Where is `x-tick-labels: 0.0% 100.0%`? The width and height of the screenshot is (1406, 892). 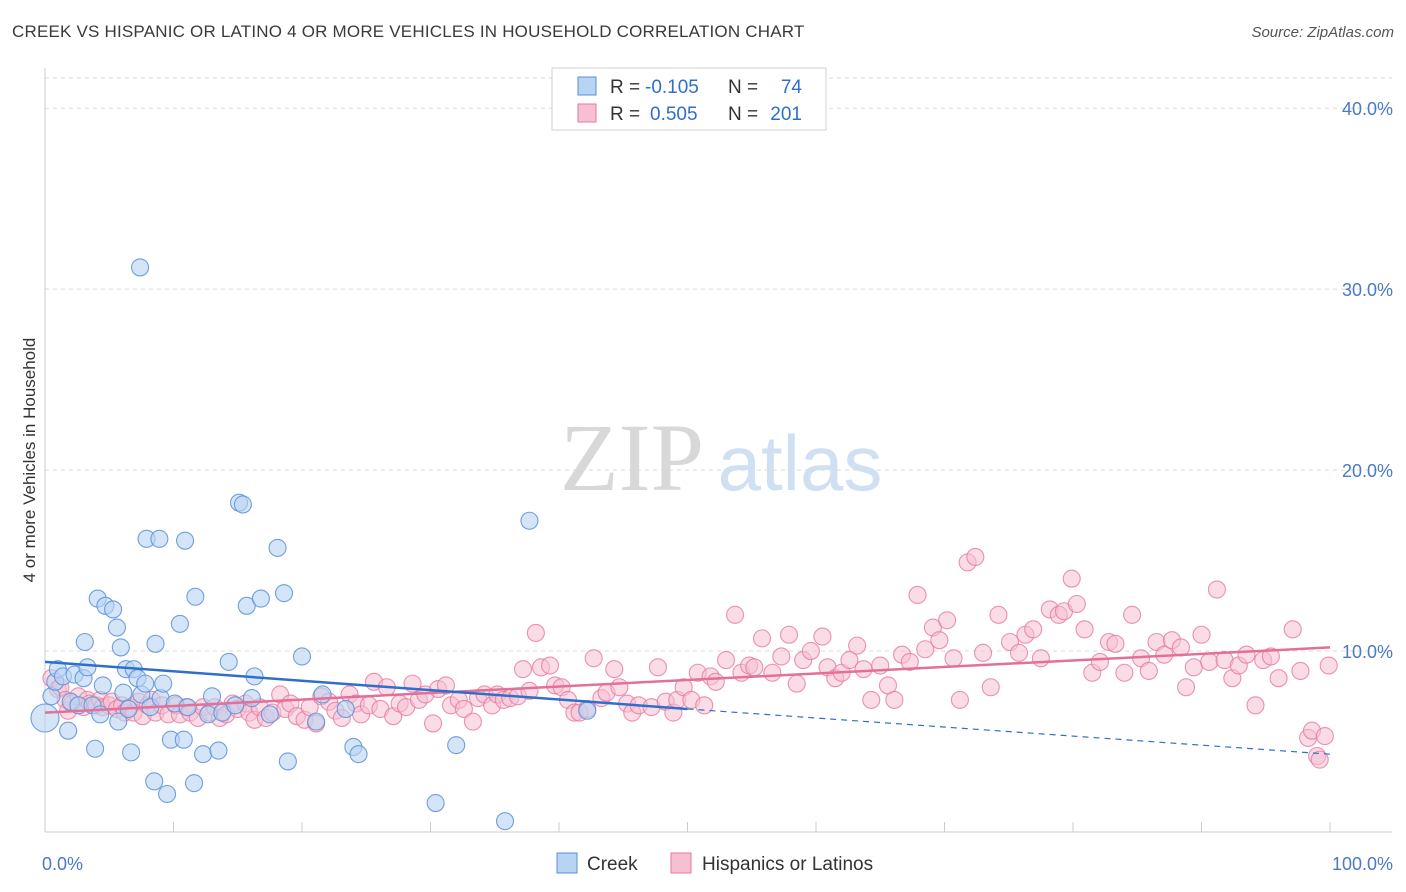 x-tick-labels: 0.0% 100.0% is located at coordinates (717, 864).